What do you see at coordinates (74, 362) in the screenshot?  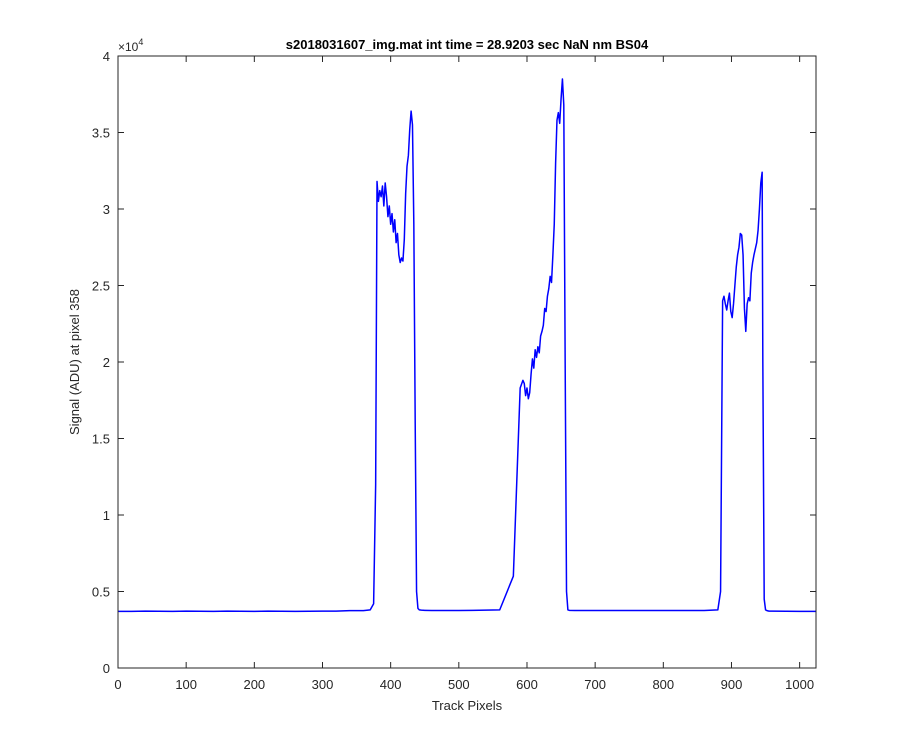 I see `y-axis-label: Signal (ADU) at pixel 358` at bounding box center [74, 362].